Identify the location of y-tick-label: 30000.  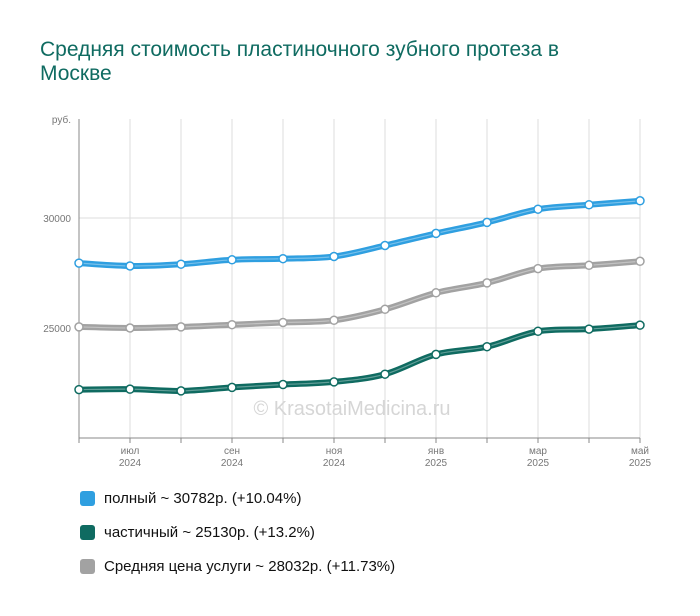
(57, 219).